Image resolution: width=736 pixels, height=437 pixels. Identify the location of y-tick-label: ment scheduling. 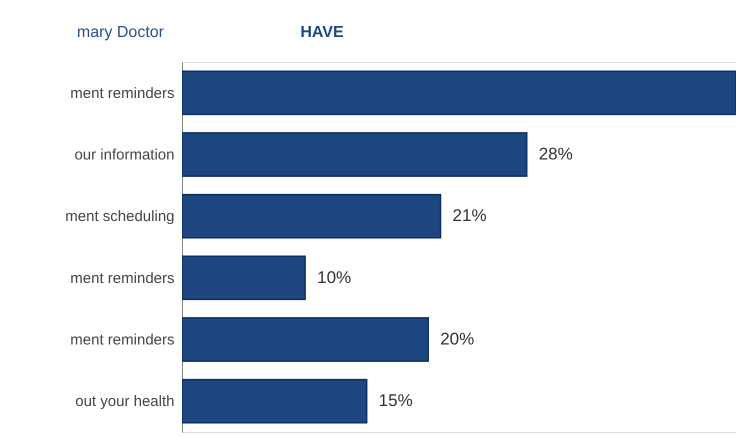
(119, 217).